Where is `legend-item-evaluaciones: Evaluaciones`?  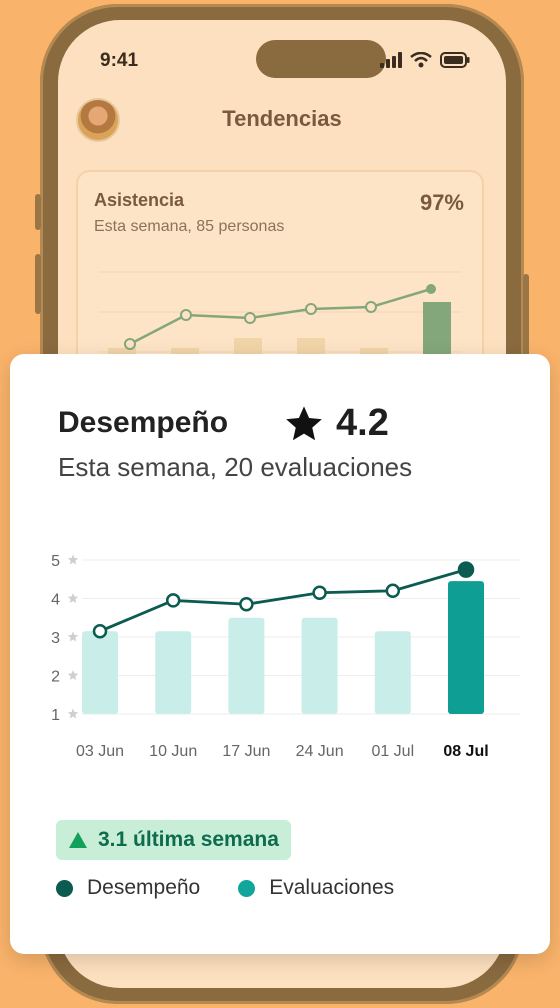 legend-item-evaluaciones: Evaluaciones is located at coordinates (316, 888).